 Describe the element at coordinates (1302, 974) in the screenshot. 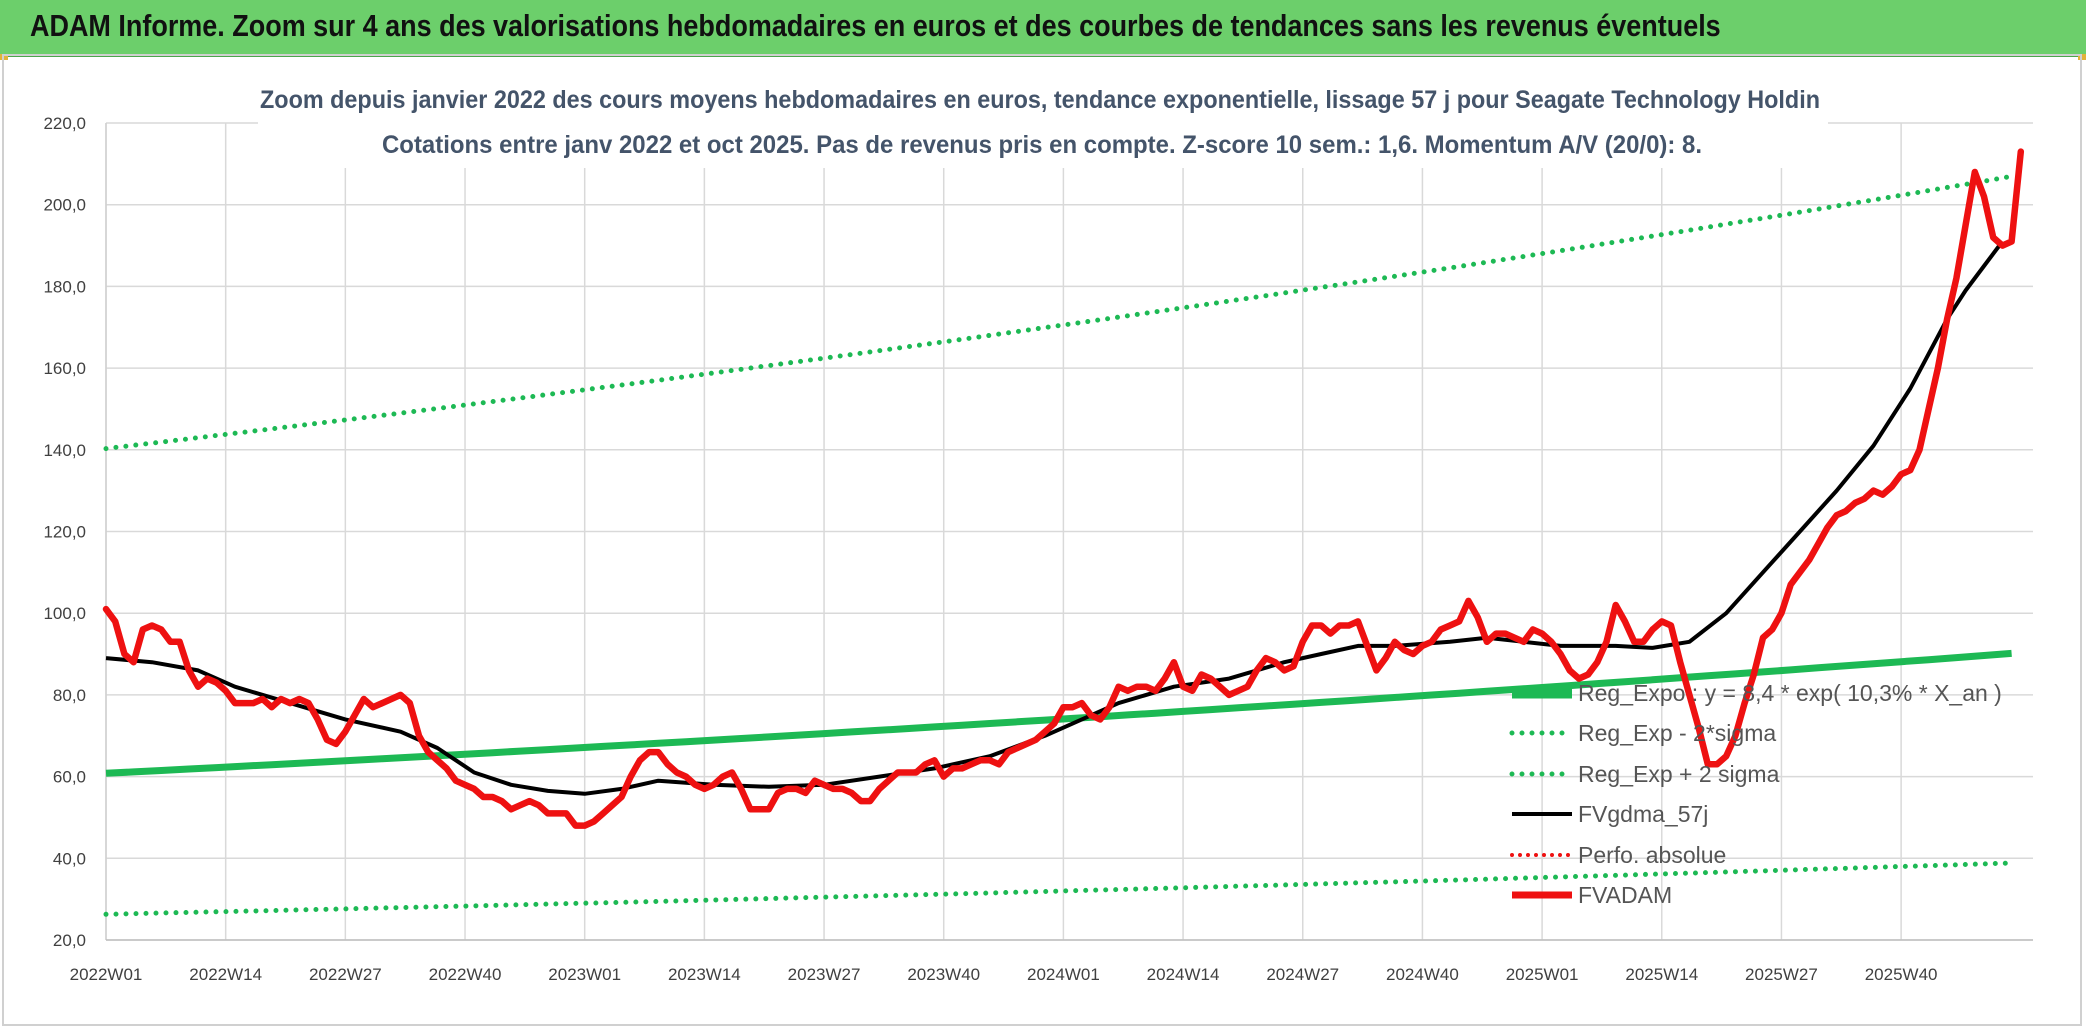

I see `x-tick-label: 2024W27` at that location.